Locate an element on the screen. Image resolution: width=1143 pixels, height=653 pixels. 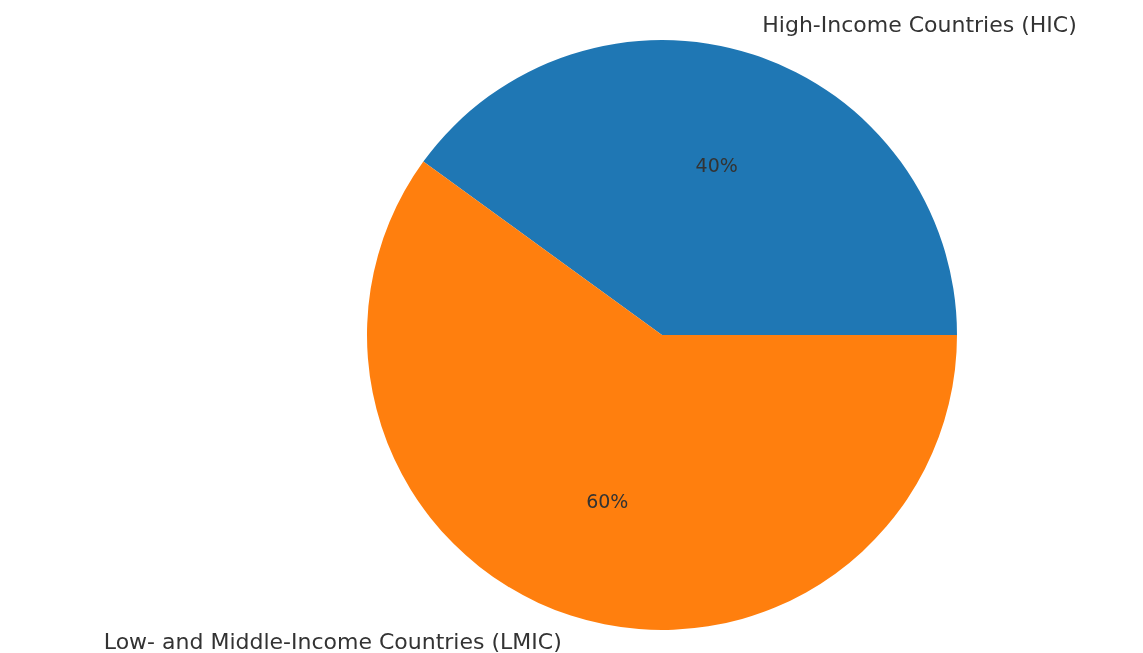
data-label: 60% is located at coordinates (607, 501).